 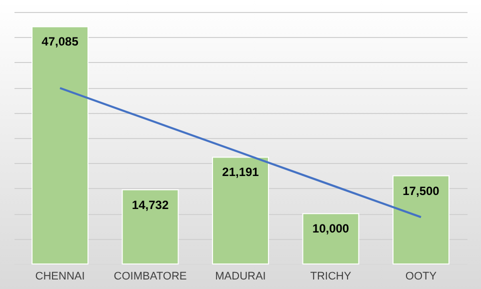 What do you see at coordinates (331, 229) in the screenshot?
I see `data-label: 10,000` at bounding box center [331, 229].